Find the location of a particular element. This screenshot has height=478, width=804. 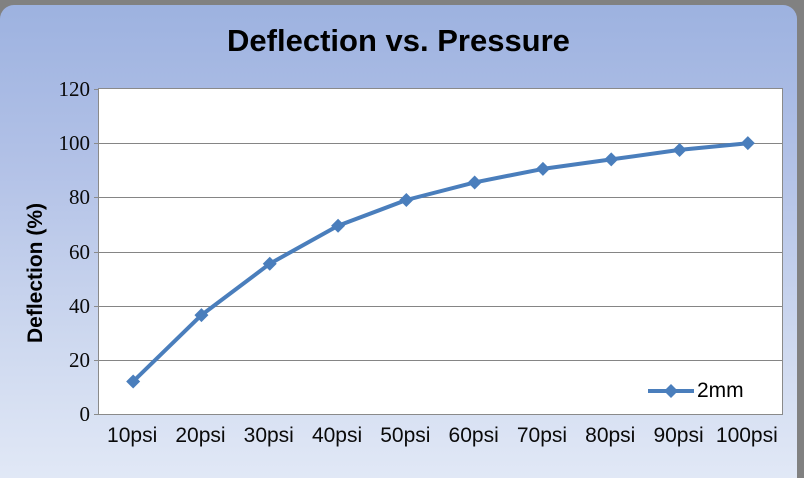

x-category-label: 50psi is located at coordinates (405, 435).